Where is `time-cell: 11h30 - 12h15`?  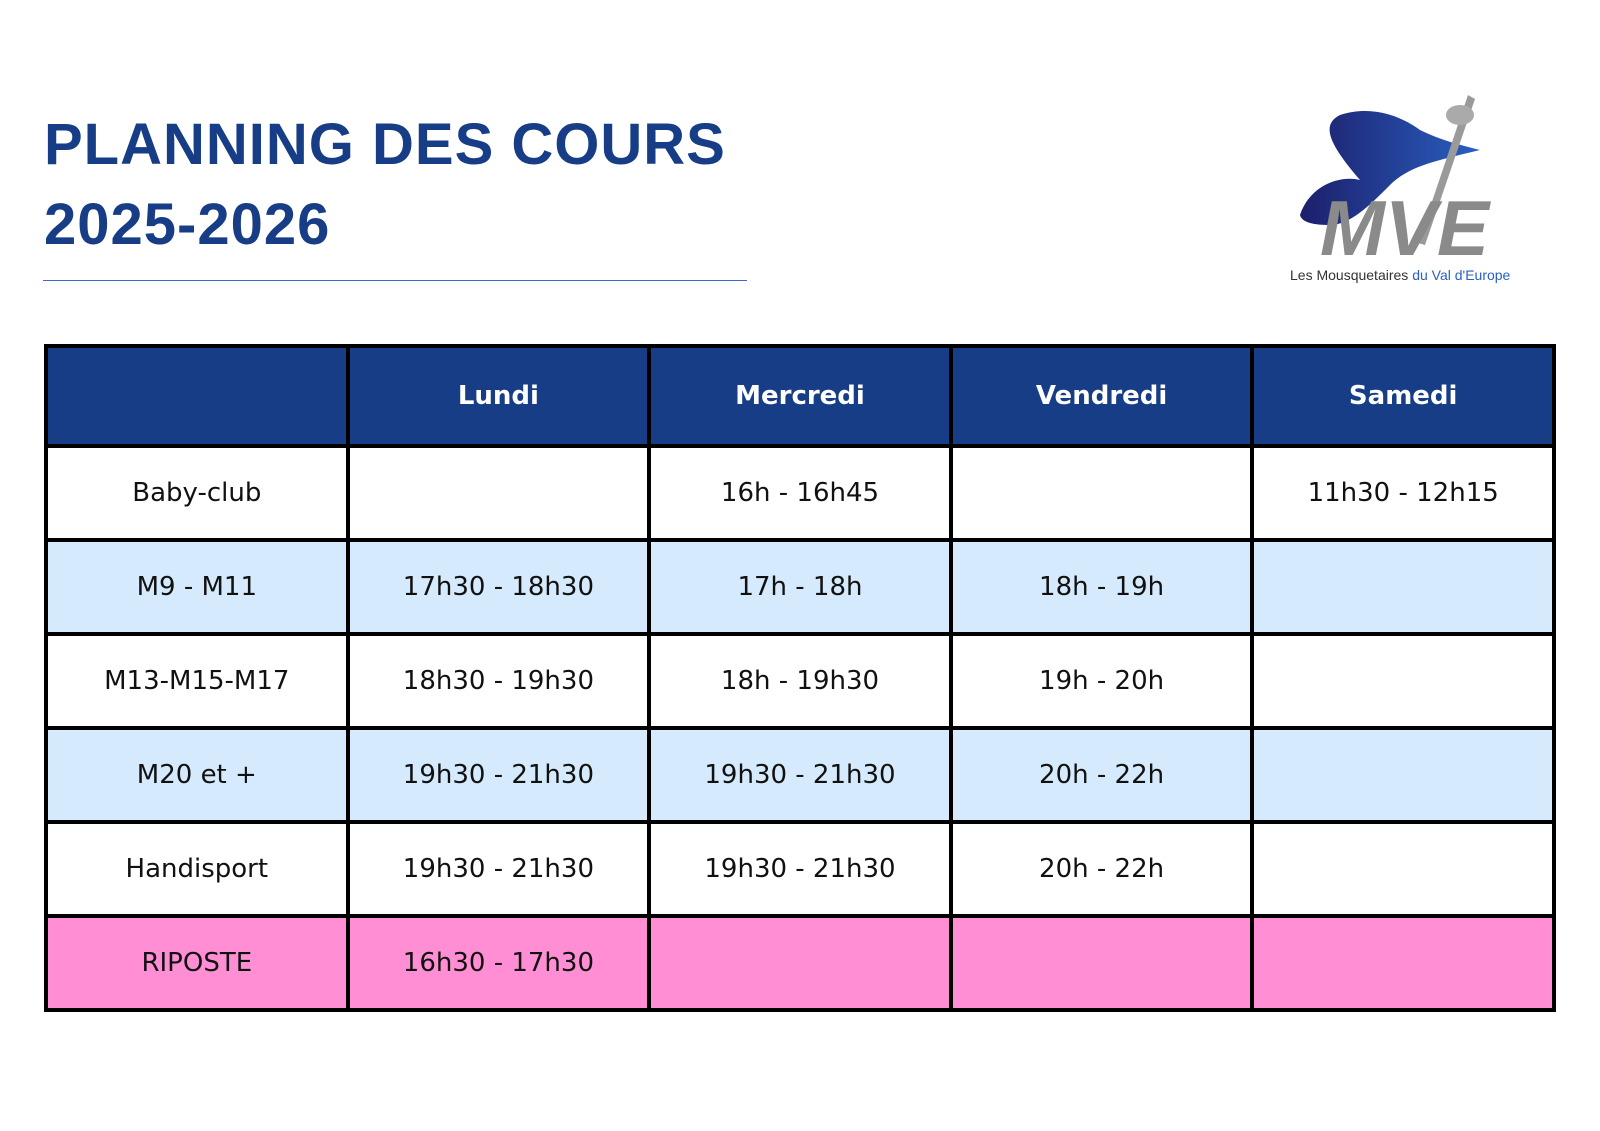
time-cell: 11h30 - 12h15 is located at coordinates (1403, 493).